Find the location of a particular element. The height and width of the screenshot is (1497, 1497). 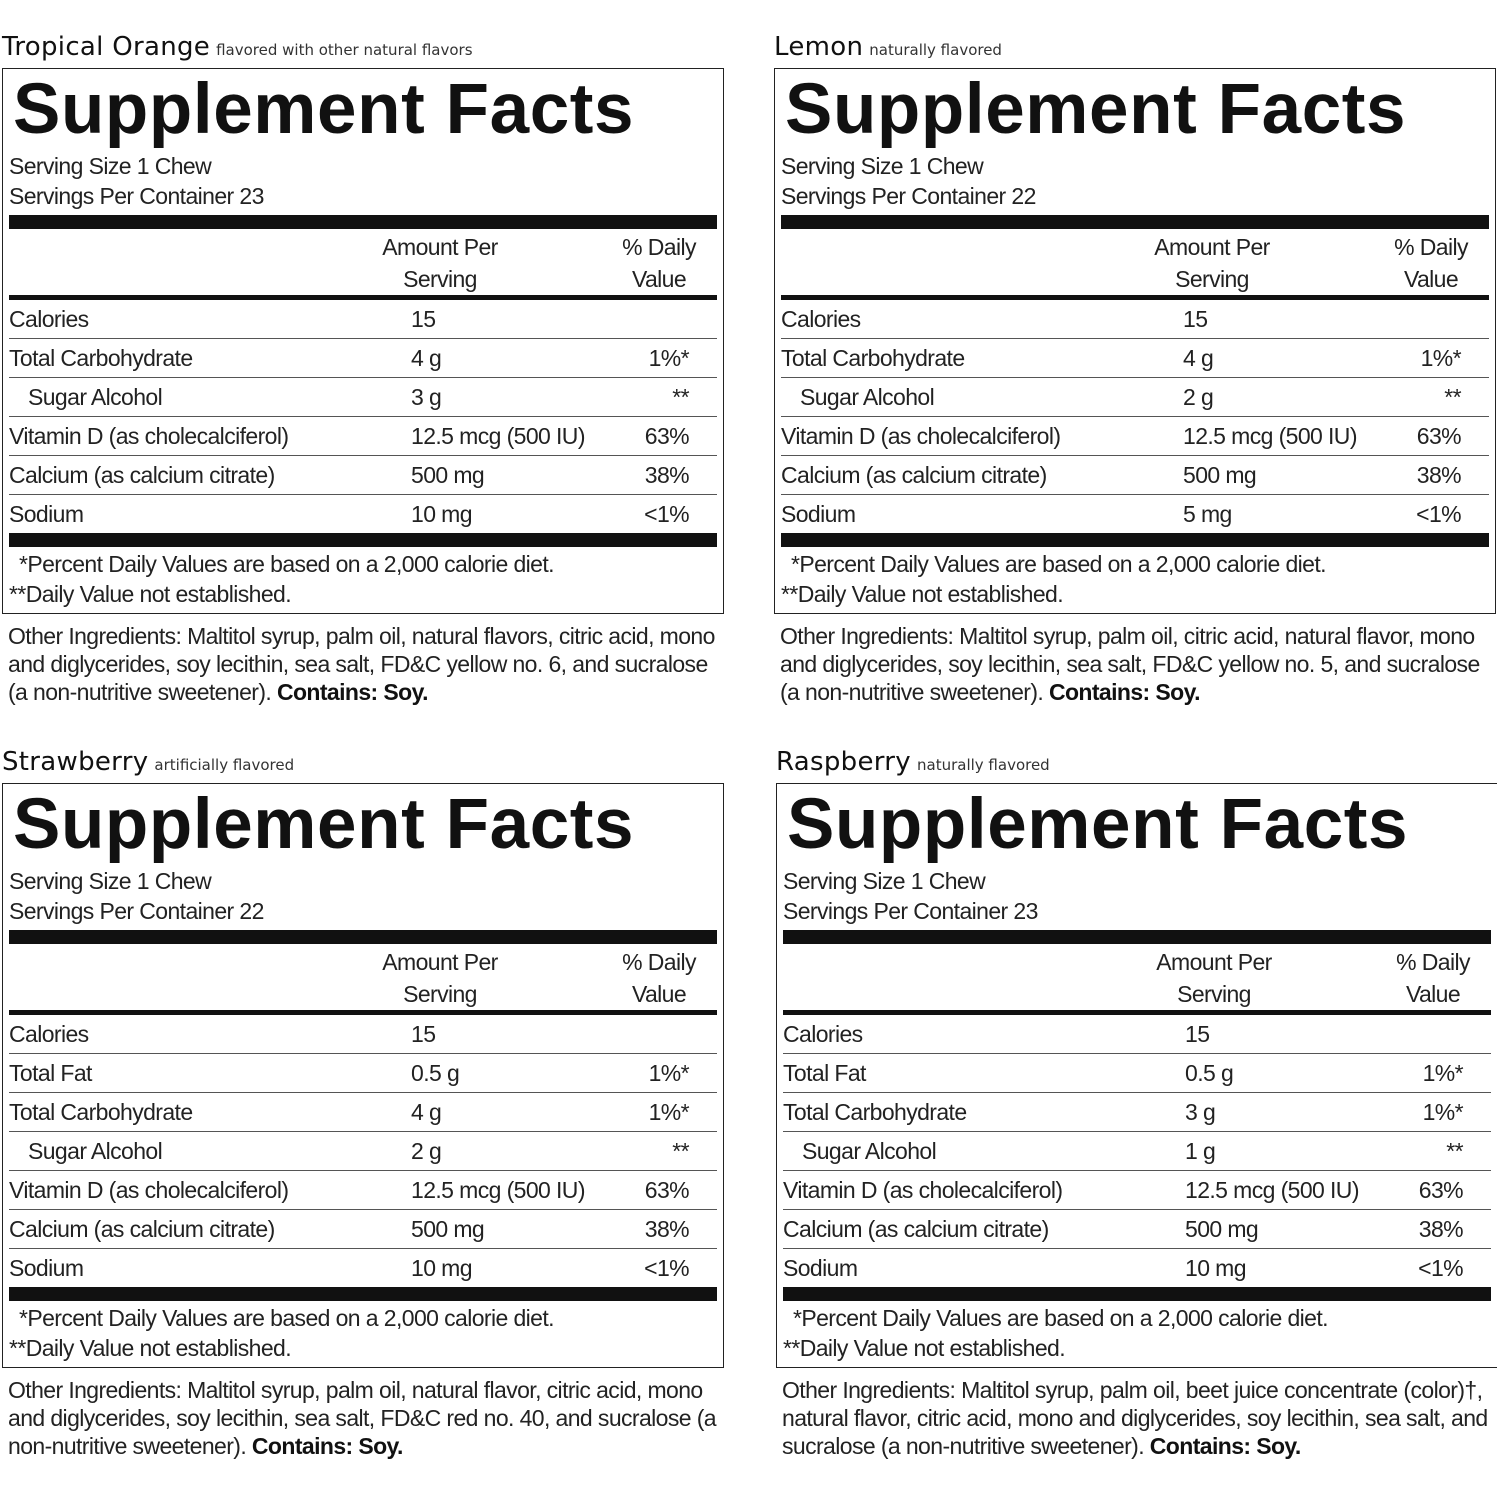

flavor-heading: Strawberry artificially flavored is located at coordinates (363, 764).